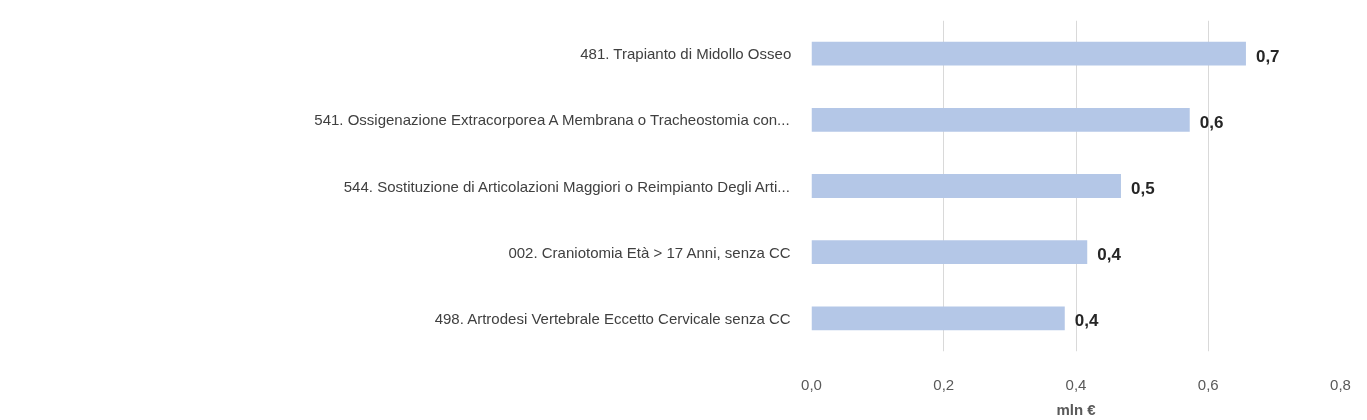 The width and height of the screenshot is (1367, 420). I want to click on x-tick-label: 0,4, so click(1076, 384).